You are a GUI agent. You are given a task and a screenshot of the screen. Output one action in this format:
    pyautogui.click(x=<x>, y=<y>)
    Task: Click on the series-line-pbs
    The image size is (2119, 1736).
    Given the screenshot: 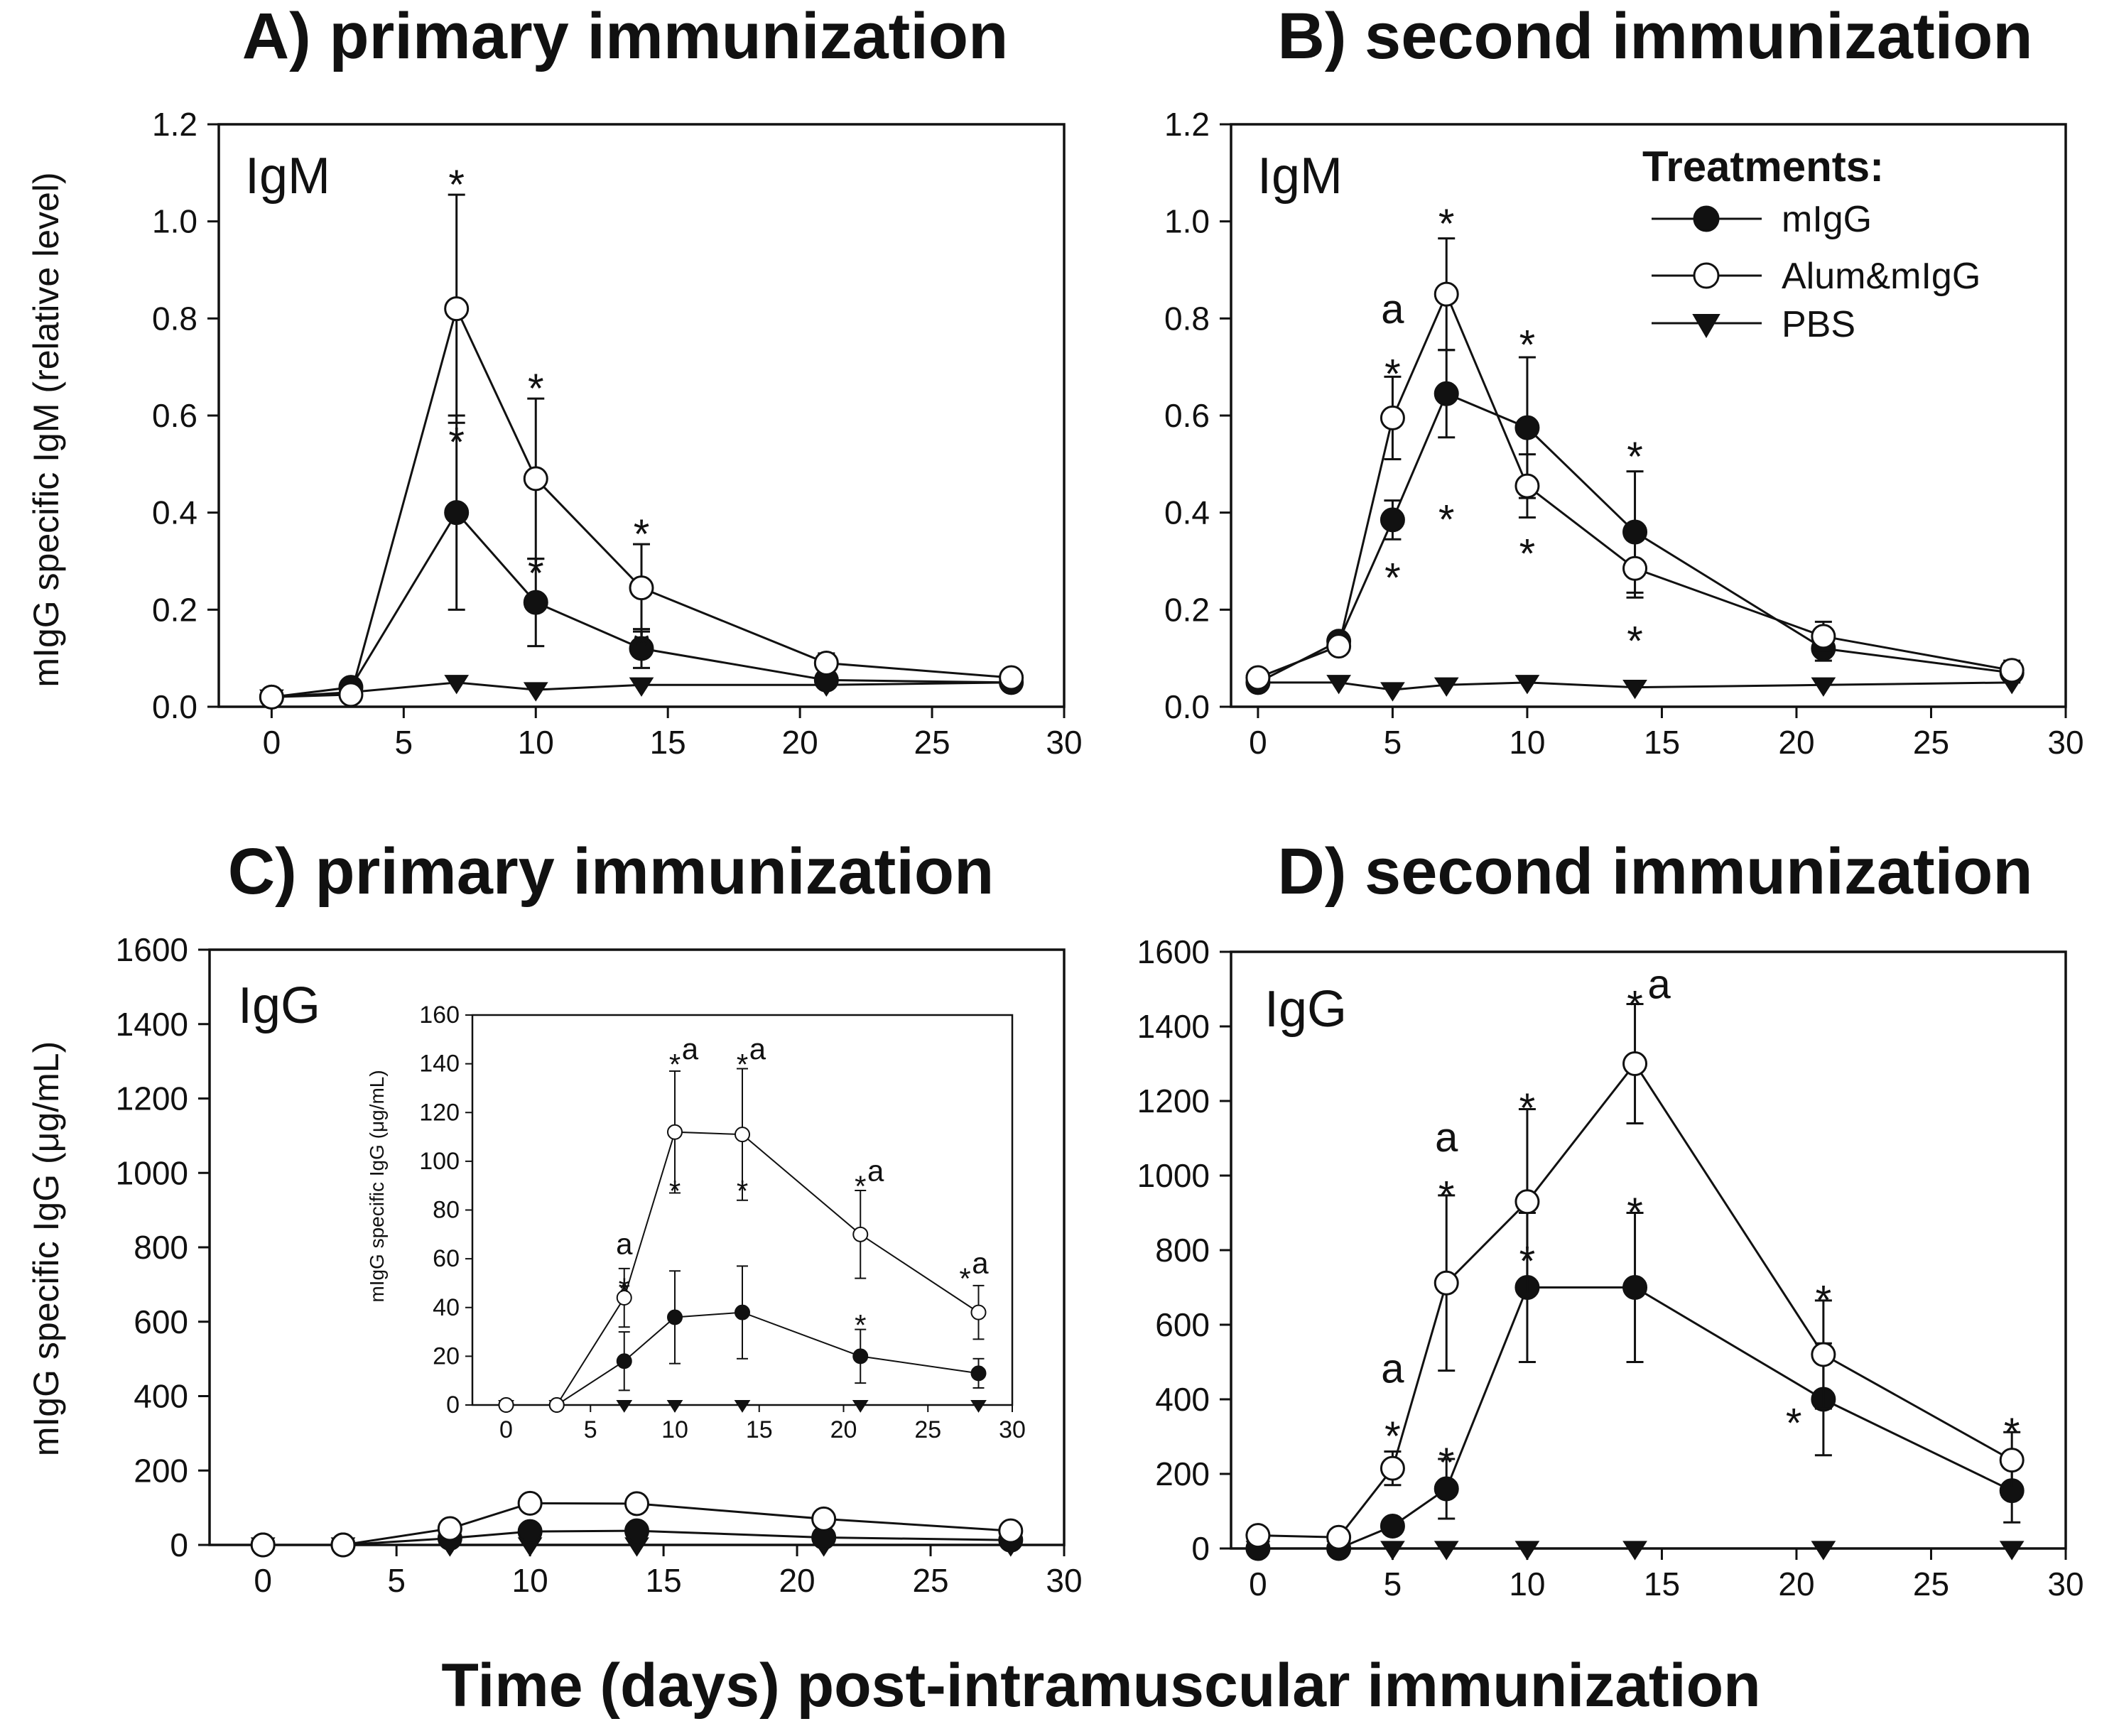 What is the action you would take?
    pyautogui.click(x=1634, y=686)
    